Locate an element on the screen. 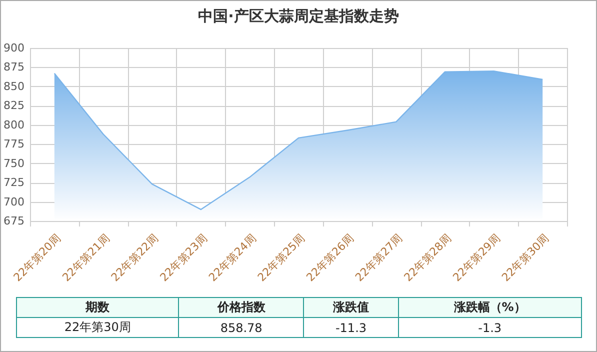  text: 涨跌值 is located at coordinates (351, 308).